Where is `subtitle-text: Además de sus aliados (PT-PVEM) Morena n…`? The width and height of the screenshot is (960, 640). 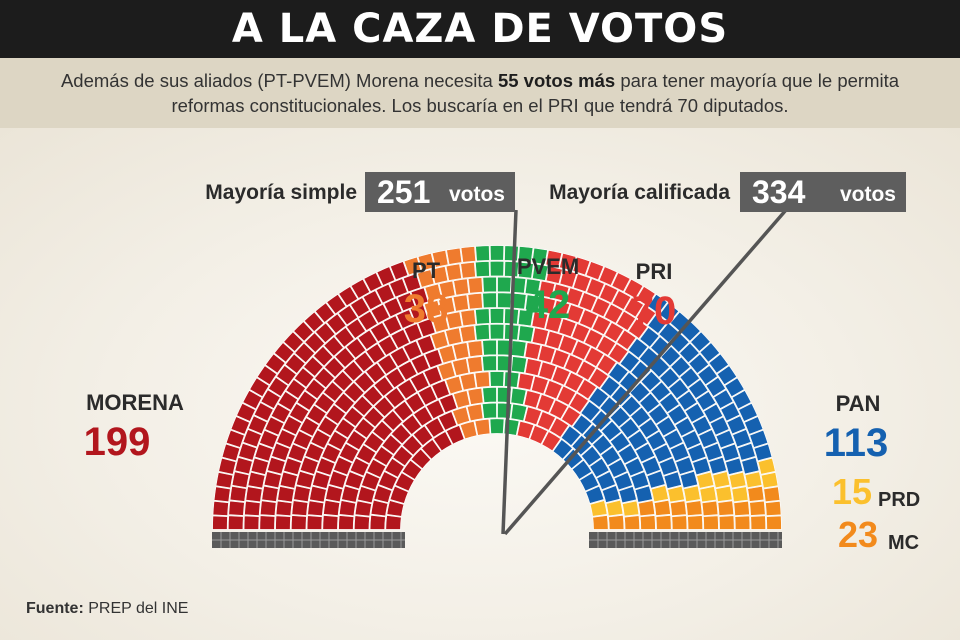 subtitle-text: Además de sus aliados (PT-PVEM) Morena n… is located at coordinates (480, 93).